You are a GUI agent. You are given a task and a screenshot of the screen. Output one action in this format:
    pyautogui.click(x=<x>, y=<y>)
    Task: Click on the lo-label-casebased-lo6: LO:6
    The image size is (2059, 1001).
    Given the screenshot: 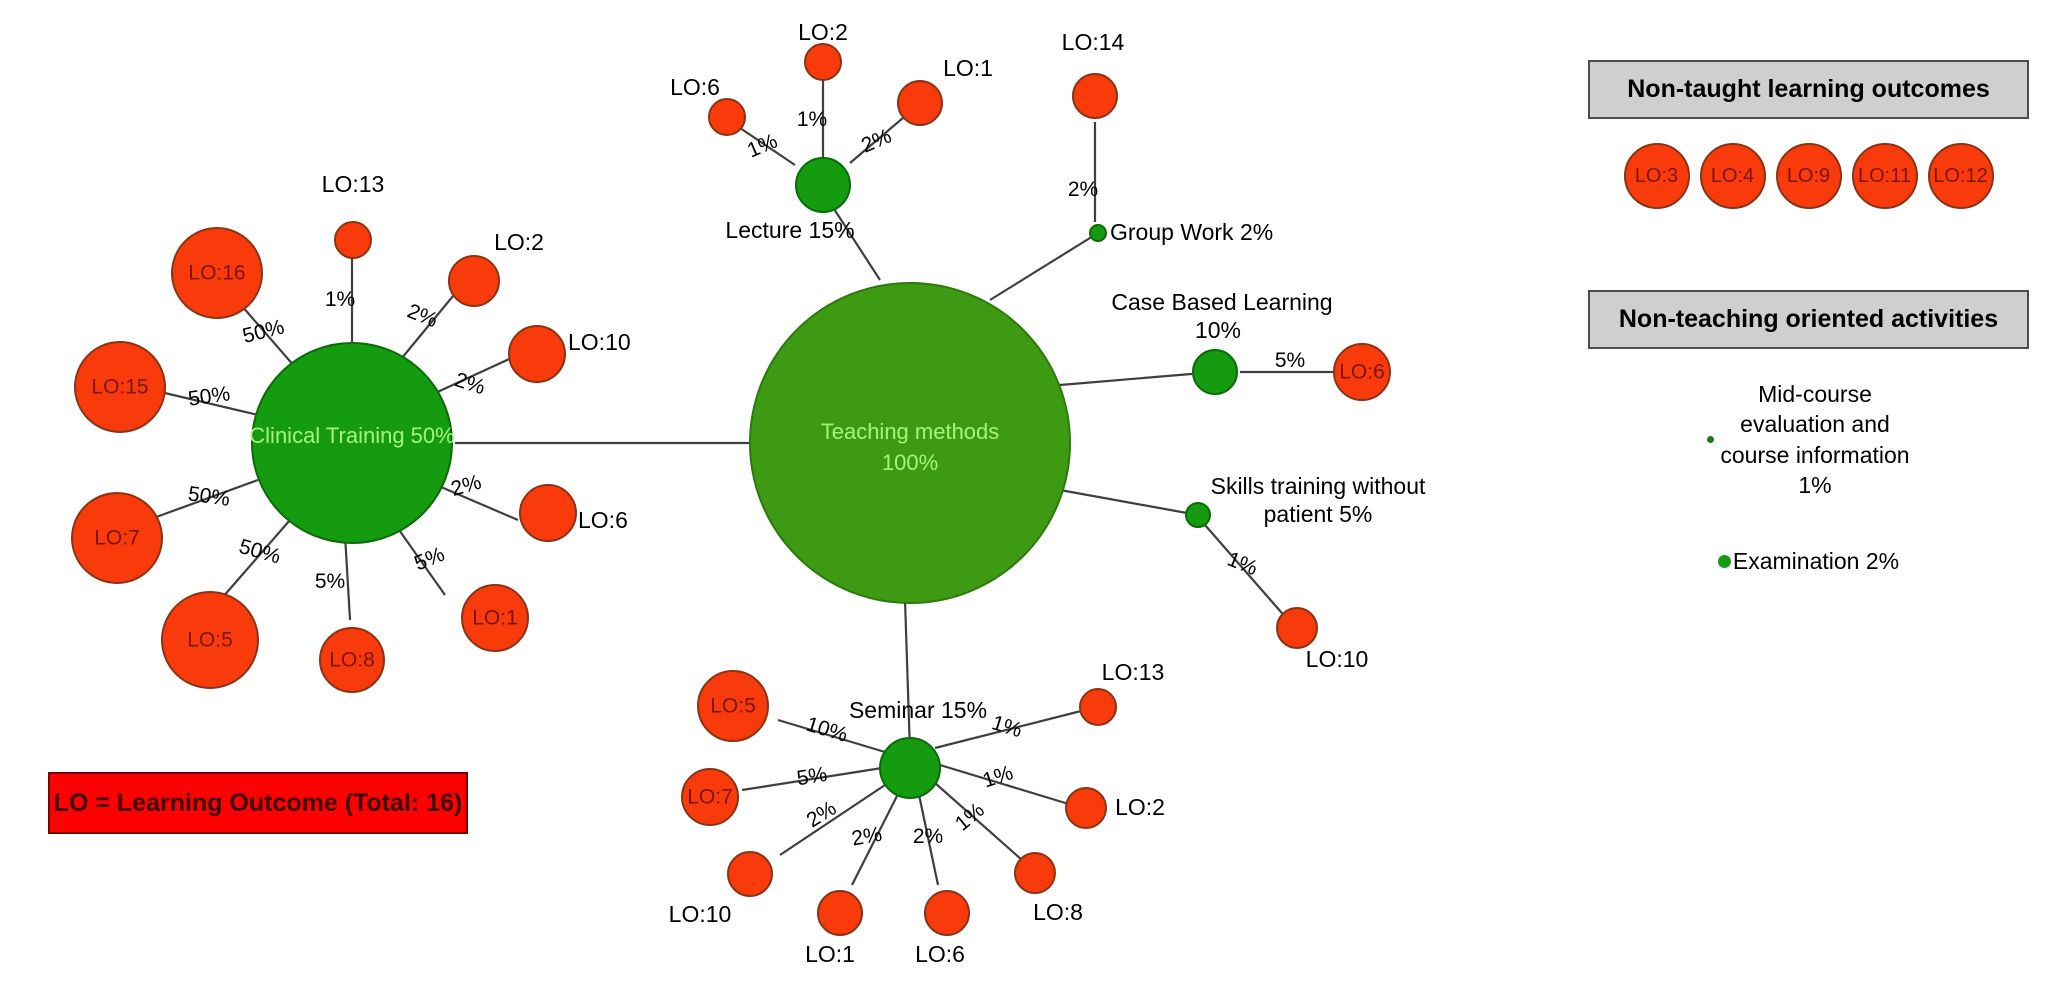 What is the action you would take?
    pyautogui.click(x=1362, y=372)
    